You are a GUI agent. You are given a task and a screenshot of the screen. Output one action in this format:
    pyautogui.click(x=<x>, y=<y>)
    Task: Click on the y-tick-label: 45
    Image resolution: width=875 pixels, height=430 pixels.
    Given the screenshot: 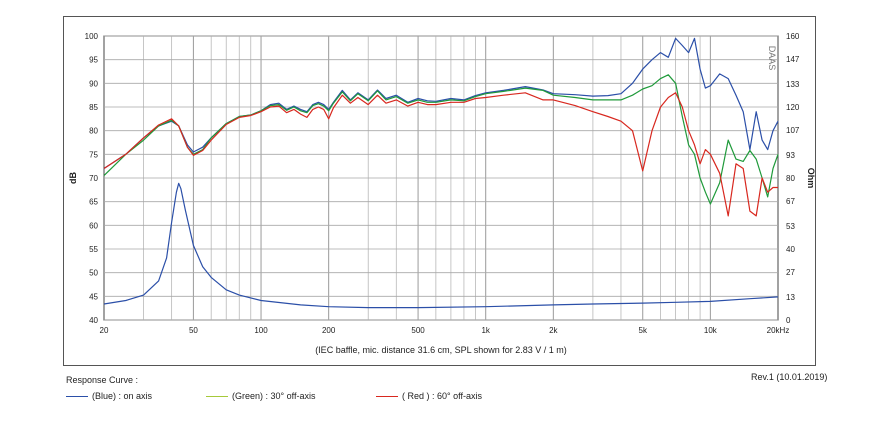 What is the action you would take?
    pyautogui.click(x=93, y=296)
    